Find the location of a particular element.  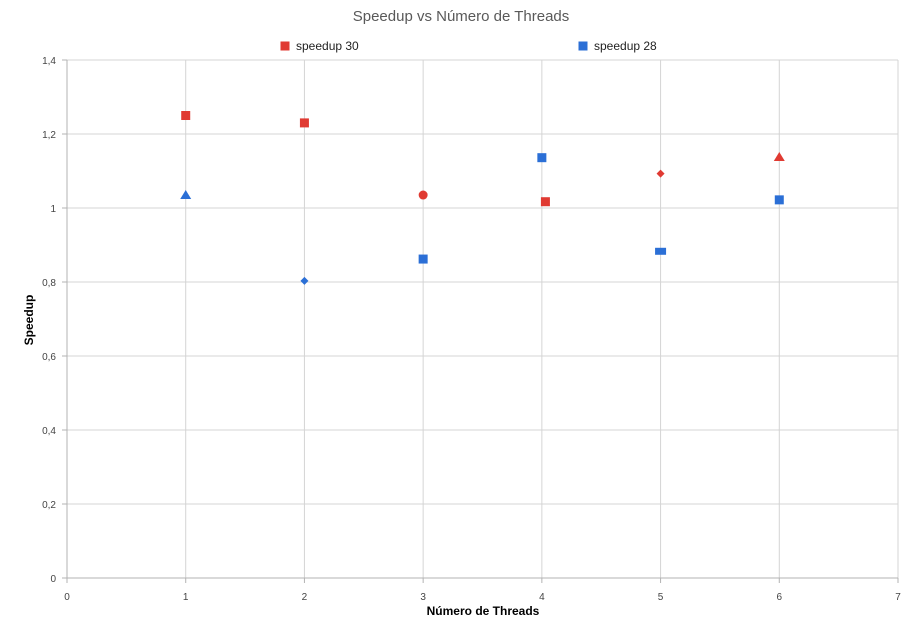

x-tick-label: 0 is located at coordinates (67, 597).